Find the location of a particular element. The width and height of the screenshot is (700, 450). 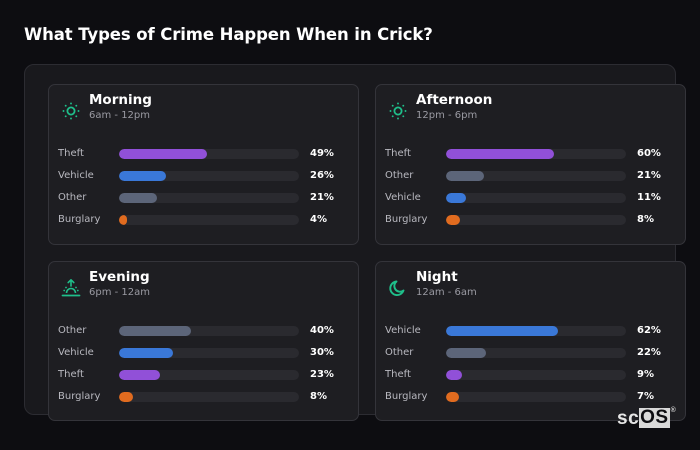

bar-list: Theft 60% Other 21% Vehicle 11% Burglary 8% is located at coordinates (530, 189).